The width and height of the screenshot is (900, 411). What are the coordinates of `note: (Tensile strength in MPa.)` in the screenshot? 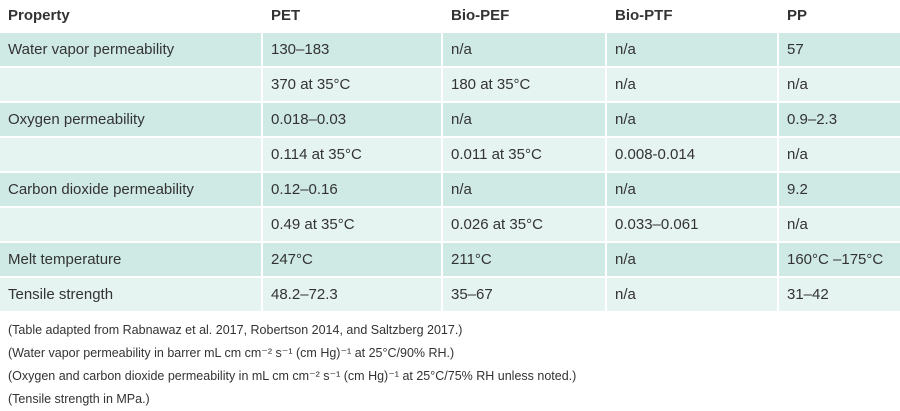 It's located at (79, 399).